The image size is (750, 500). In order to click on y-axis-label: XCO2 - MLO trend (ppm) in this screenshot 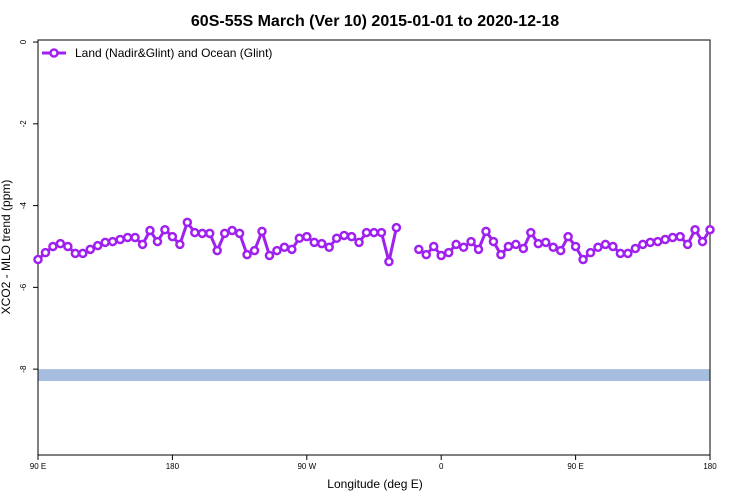, I will do `click(6, 247)`.